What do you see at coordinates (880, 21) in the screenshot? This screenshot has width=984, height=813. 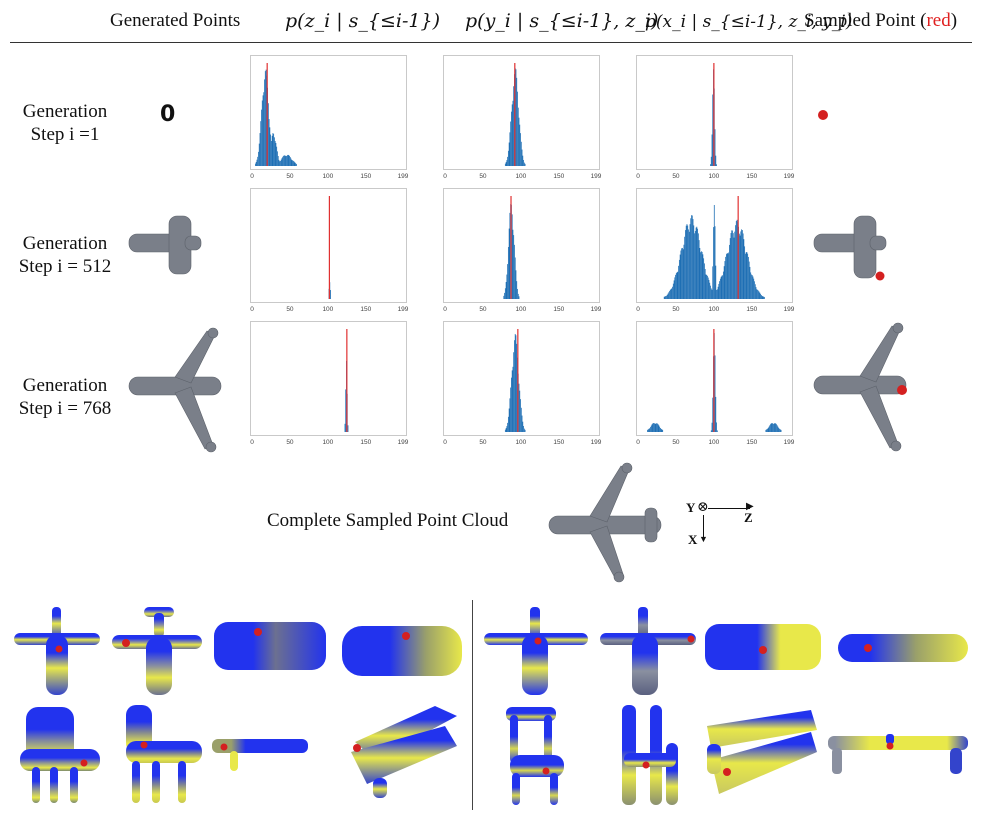 I see `header-sampled-point: Sampled Point (red)` at bounding box center [880, 21].